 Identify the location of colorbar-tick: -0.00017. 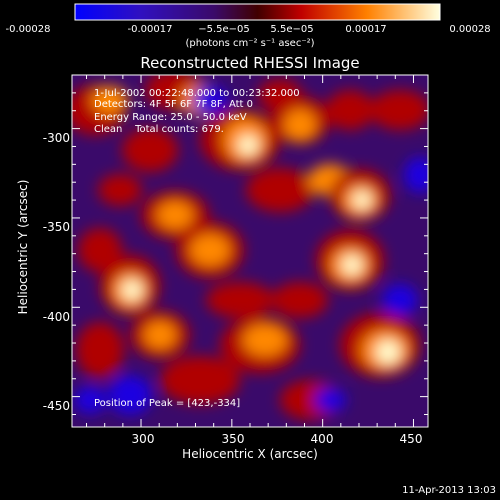
(150, 29).